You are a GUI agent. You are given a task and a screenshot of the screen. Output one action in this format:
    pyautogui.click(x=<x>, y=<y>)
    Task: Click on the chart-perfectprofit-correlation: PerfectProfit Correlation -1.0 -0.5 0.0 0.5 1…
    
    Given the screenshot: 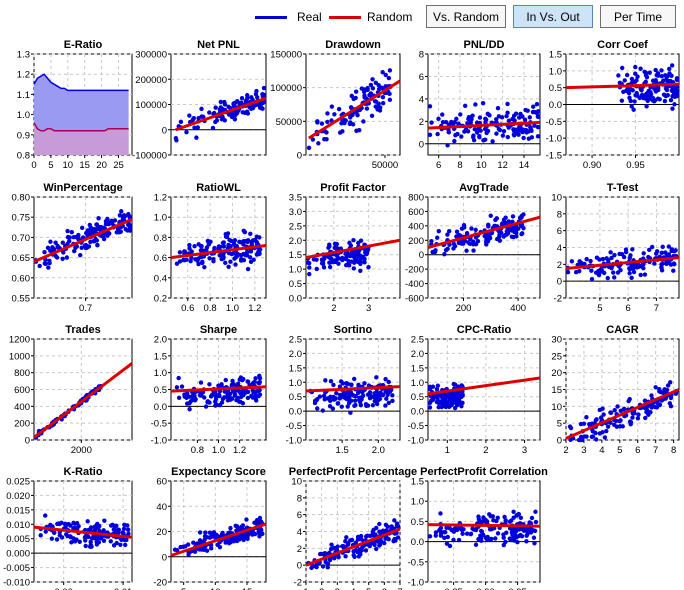 What is the action you would take?
    pyautogui.click(x=478, y=528)
    